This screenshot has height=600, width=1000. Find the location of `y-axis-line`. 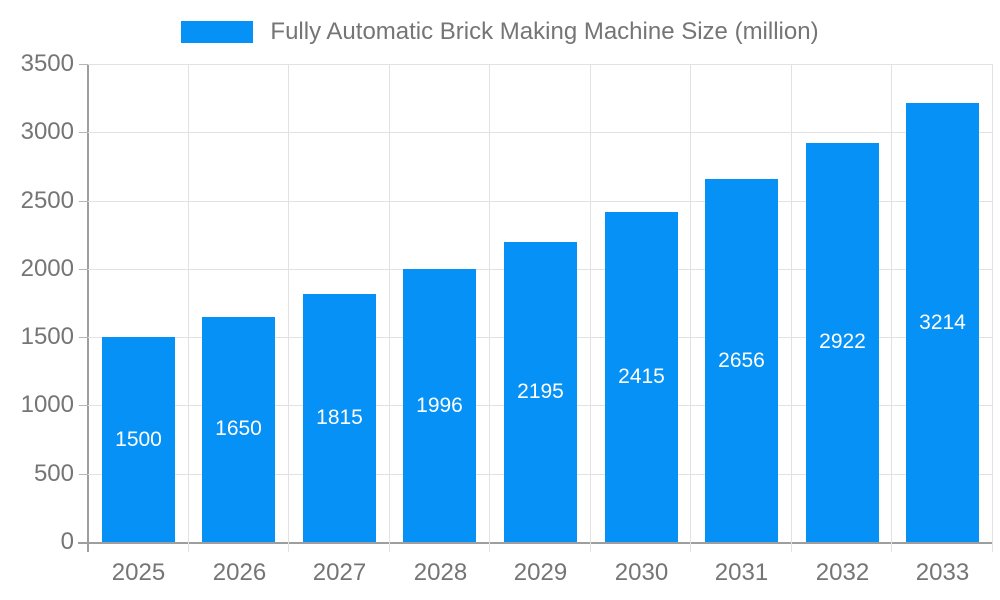

y-axis-line is located at coordinates (88, 308).